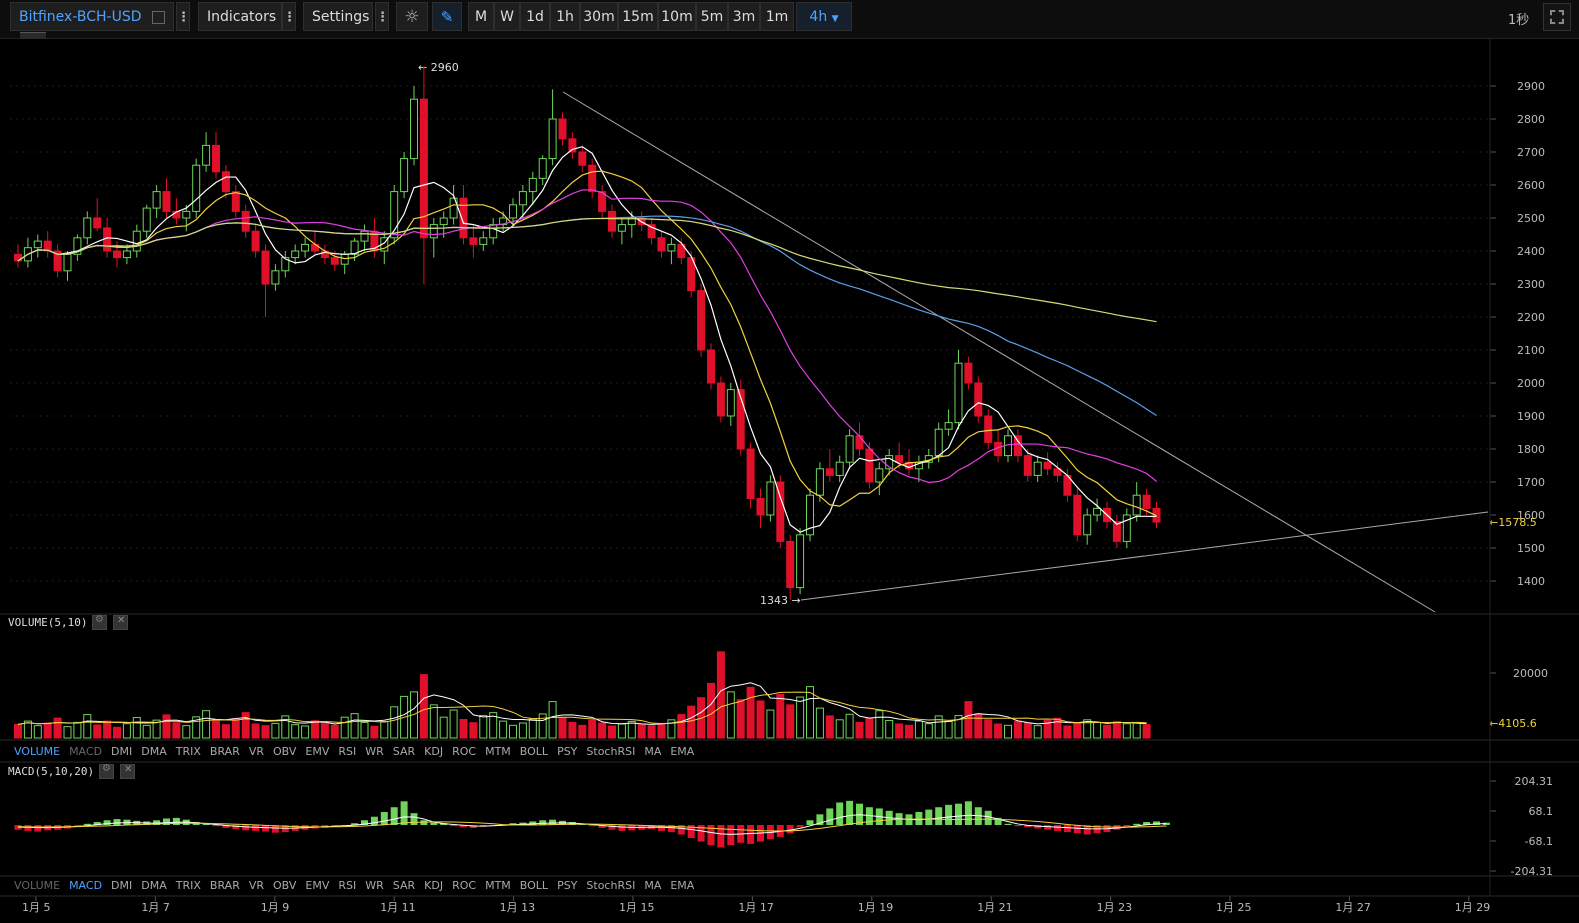  What do you see at coordinates (412, 16) in the screenshot?
I see `theme-toggle-button: ☼` at bounding box center [412, 16].